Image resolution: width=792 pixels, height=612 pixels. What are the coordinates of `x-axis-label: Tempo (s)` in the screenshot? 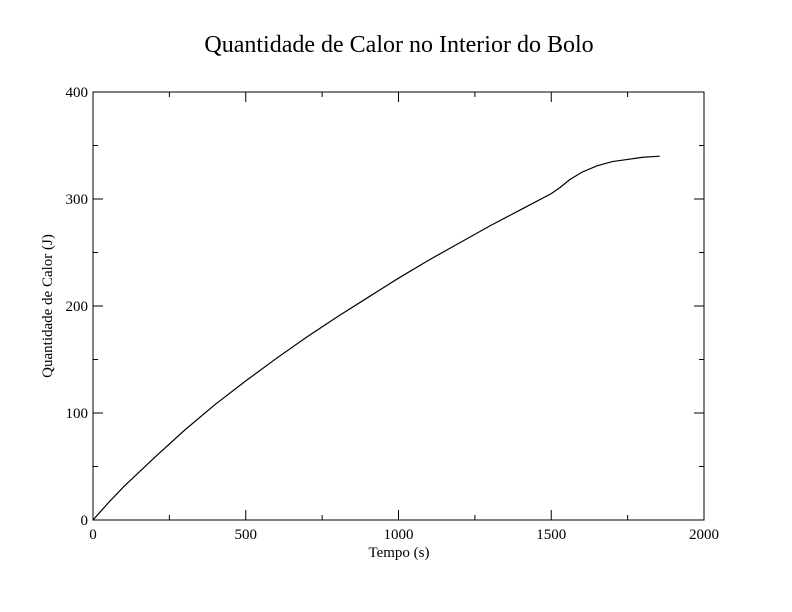 It's located at (398, 553).